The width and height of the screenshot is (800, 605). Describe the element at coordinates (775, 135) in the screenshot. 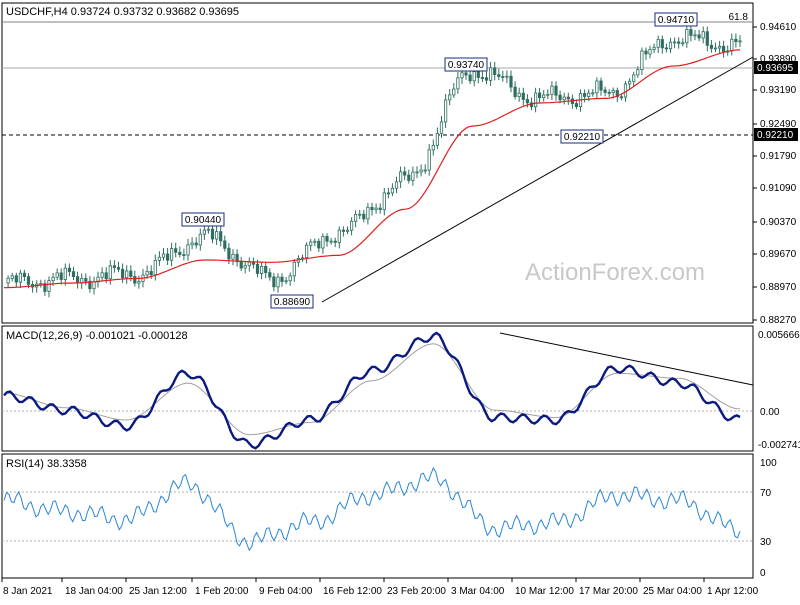

I see `support-price-tag-text: 0.92210` at that location.